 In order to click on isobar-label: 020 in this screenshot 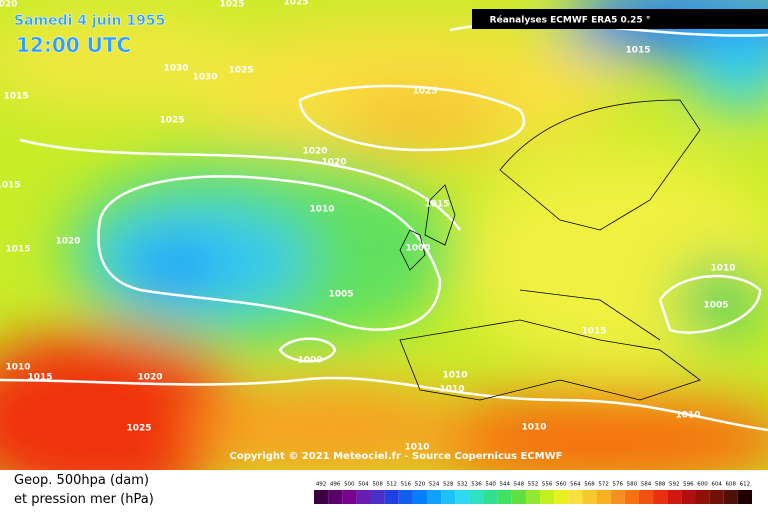, I will do `click(8, 5)`.